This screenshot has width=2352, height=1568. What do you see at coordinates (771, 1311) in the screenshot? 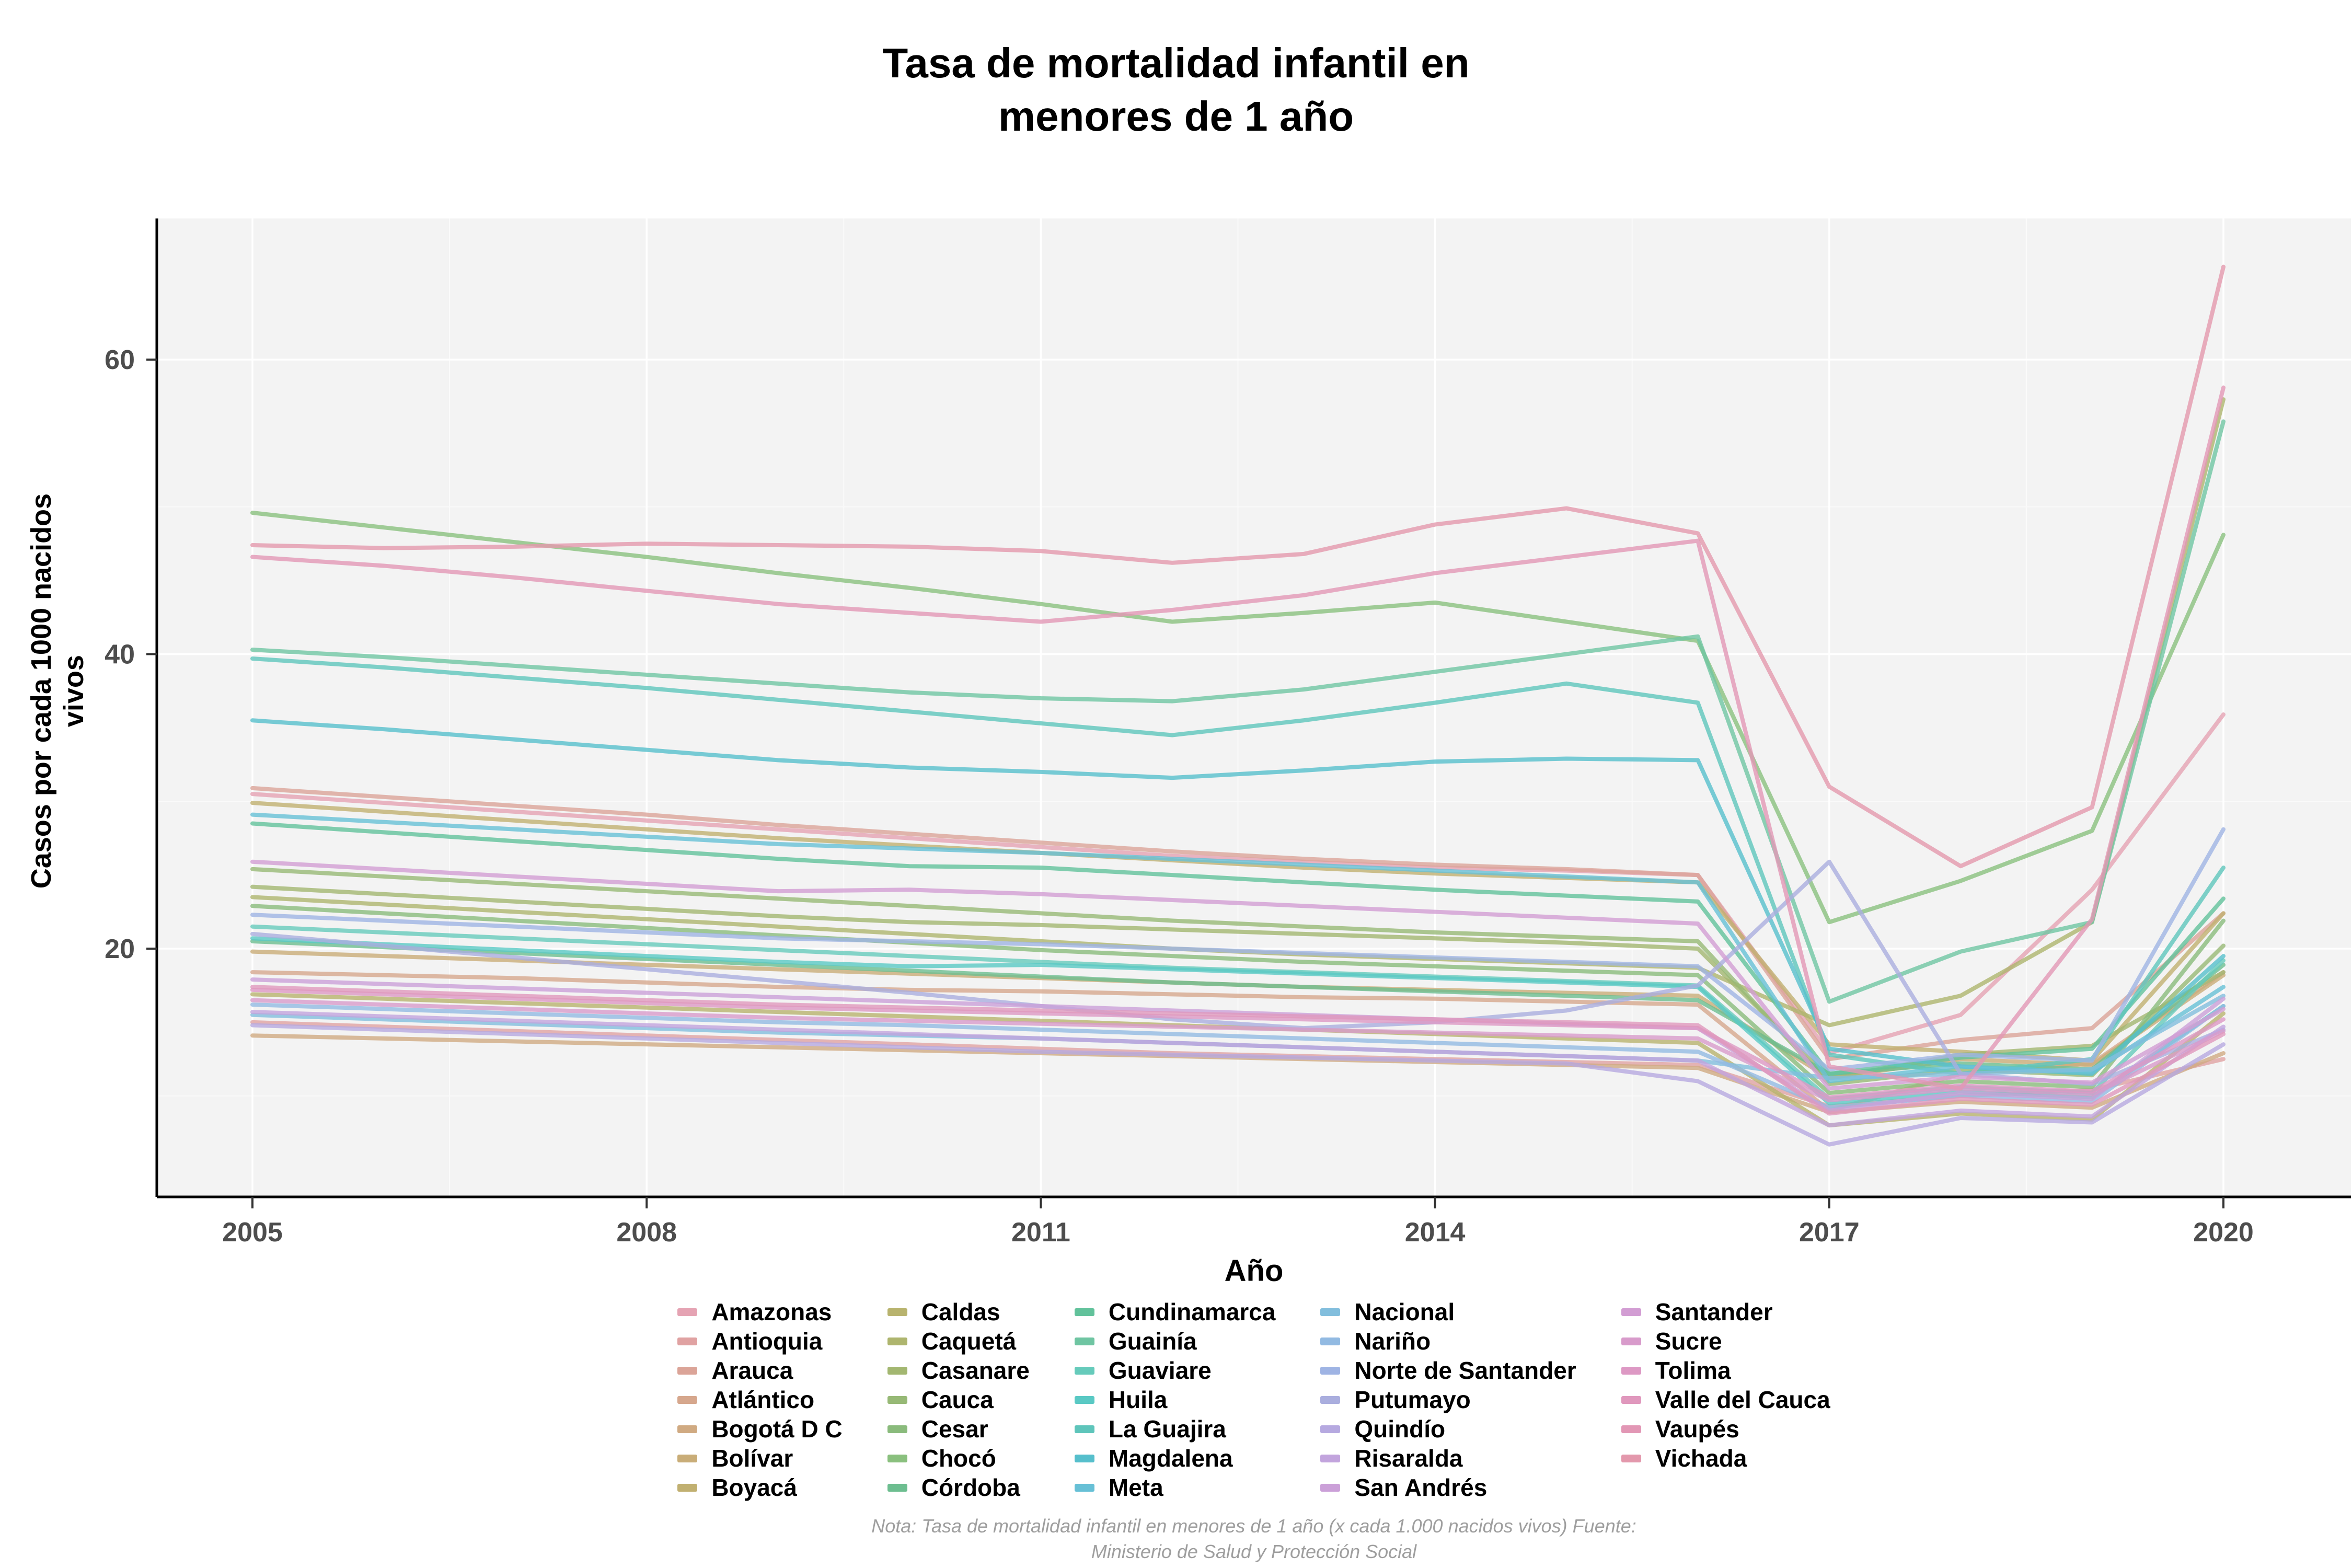
I see `legend-label: Amazonas` at bounding box center [771, 1311].